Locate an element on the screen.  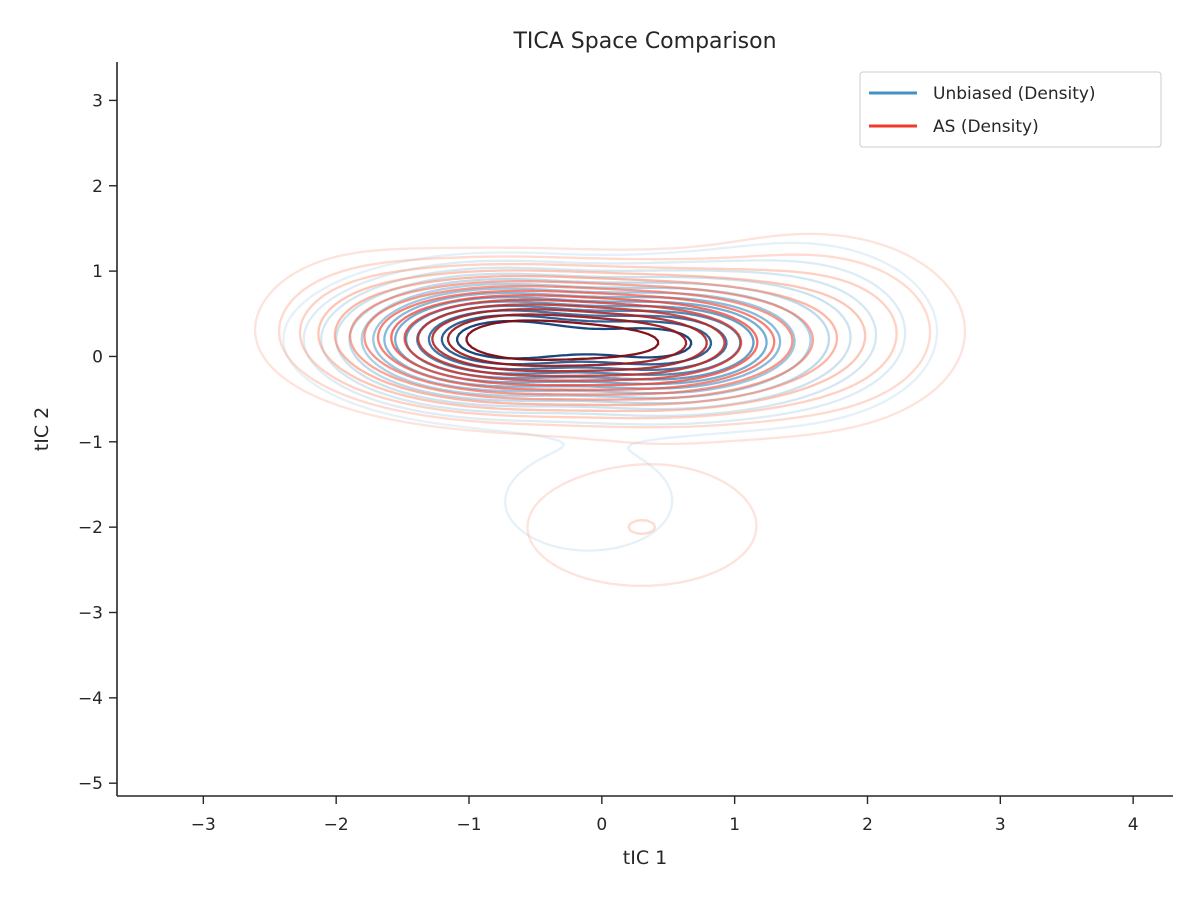
x-tick-label: 0 is located at coordinates (601, 825).